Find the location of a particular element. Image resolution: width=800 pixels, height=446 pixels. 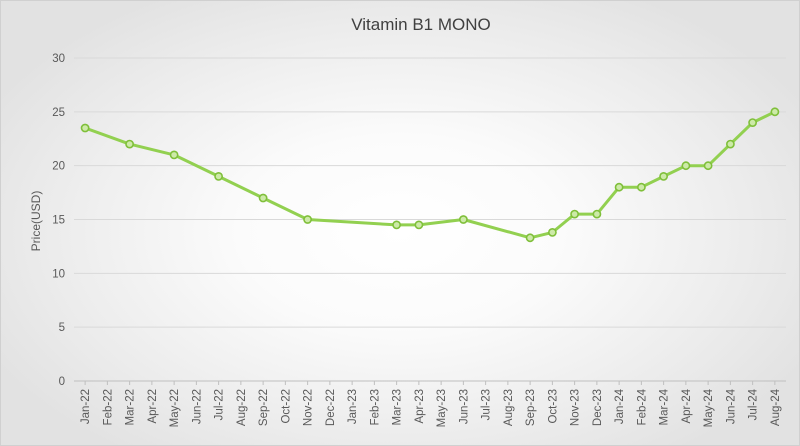

y-tick-labels: 0 5 10 15 20 25 30 is located at coordinates (58, 220).